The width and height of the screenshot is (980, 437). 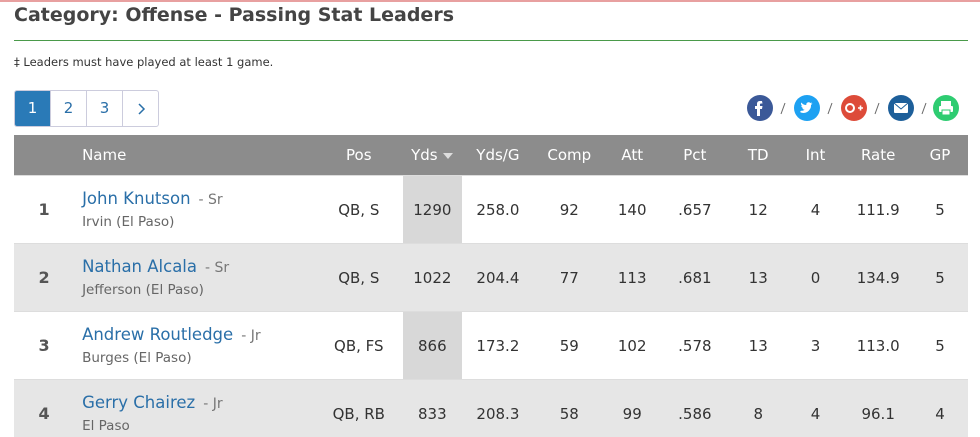 What do you see at coordinates (158, 334) in the screenshot?
I see `player-name: Andrew Routledge` at bounding box center [158, 334].